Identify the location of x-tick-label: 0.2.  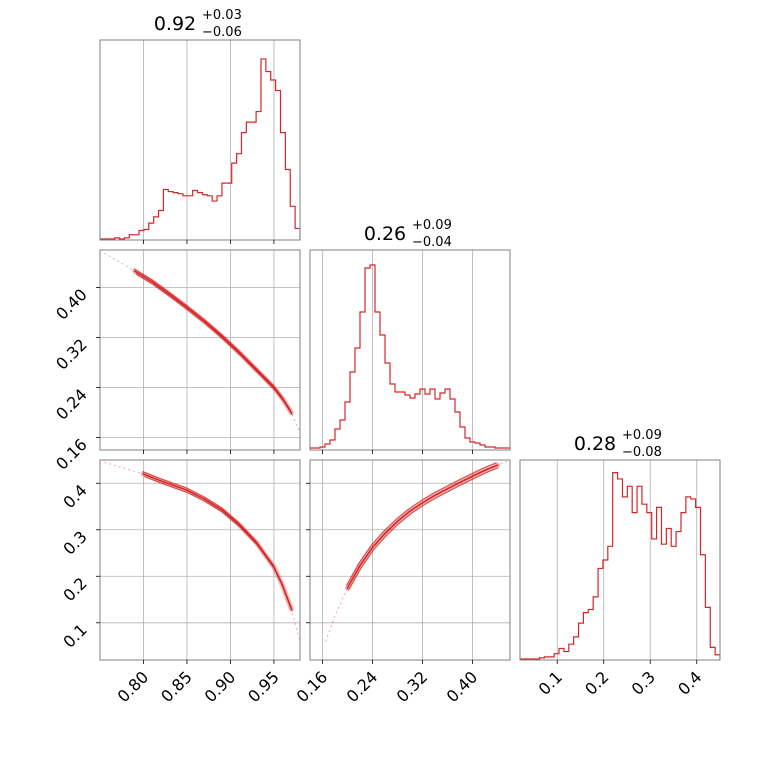
(596, 682).